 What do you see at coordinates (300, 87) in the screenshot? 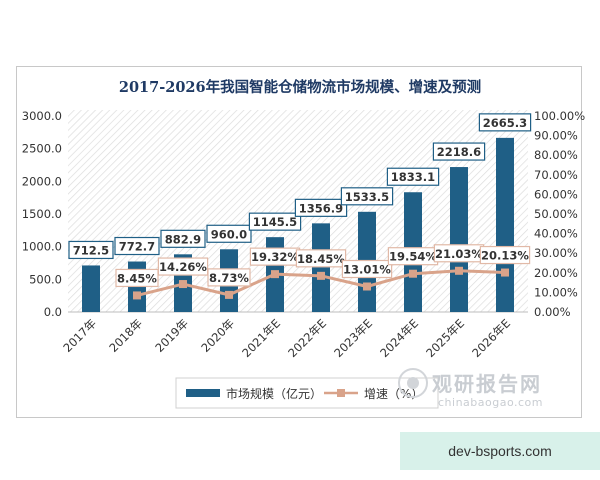
I see `chart-title: 2017-2026年我国智能仓储物流市场规模、增速及预测` at bounding box center [300, 87].